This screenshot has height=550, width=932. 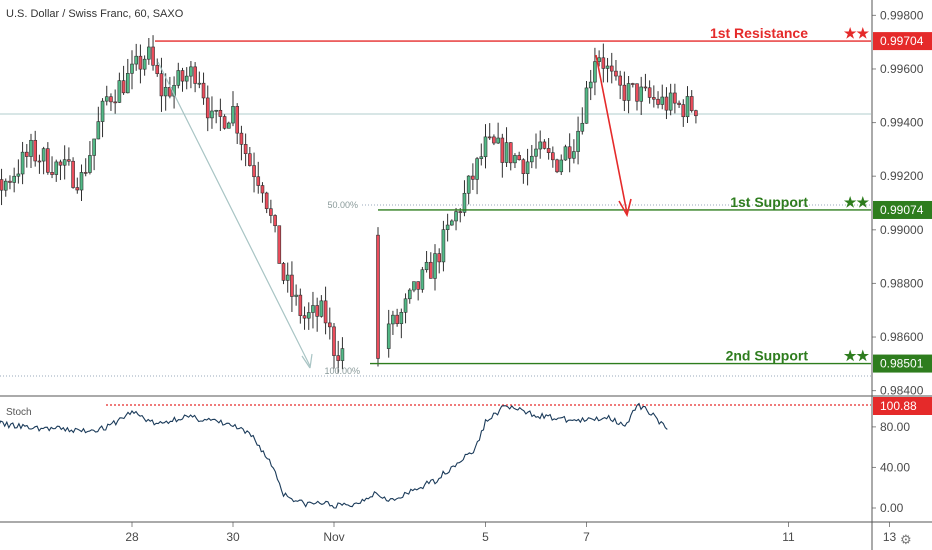 What do you see at coordinates (902, 41) in the screenshot?
I see `resistance-price-value: 0.99704` at bounding box center [902, 41].